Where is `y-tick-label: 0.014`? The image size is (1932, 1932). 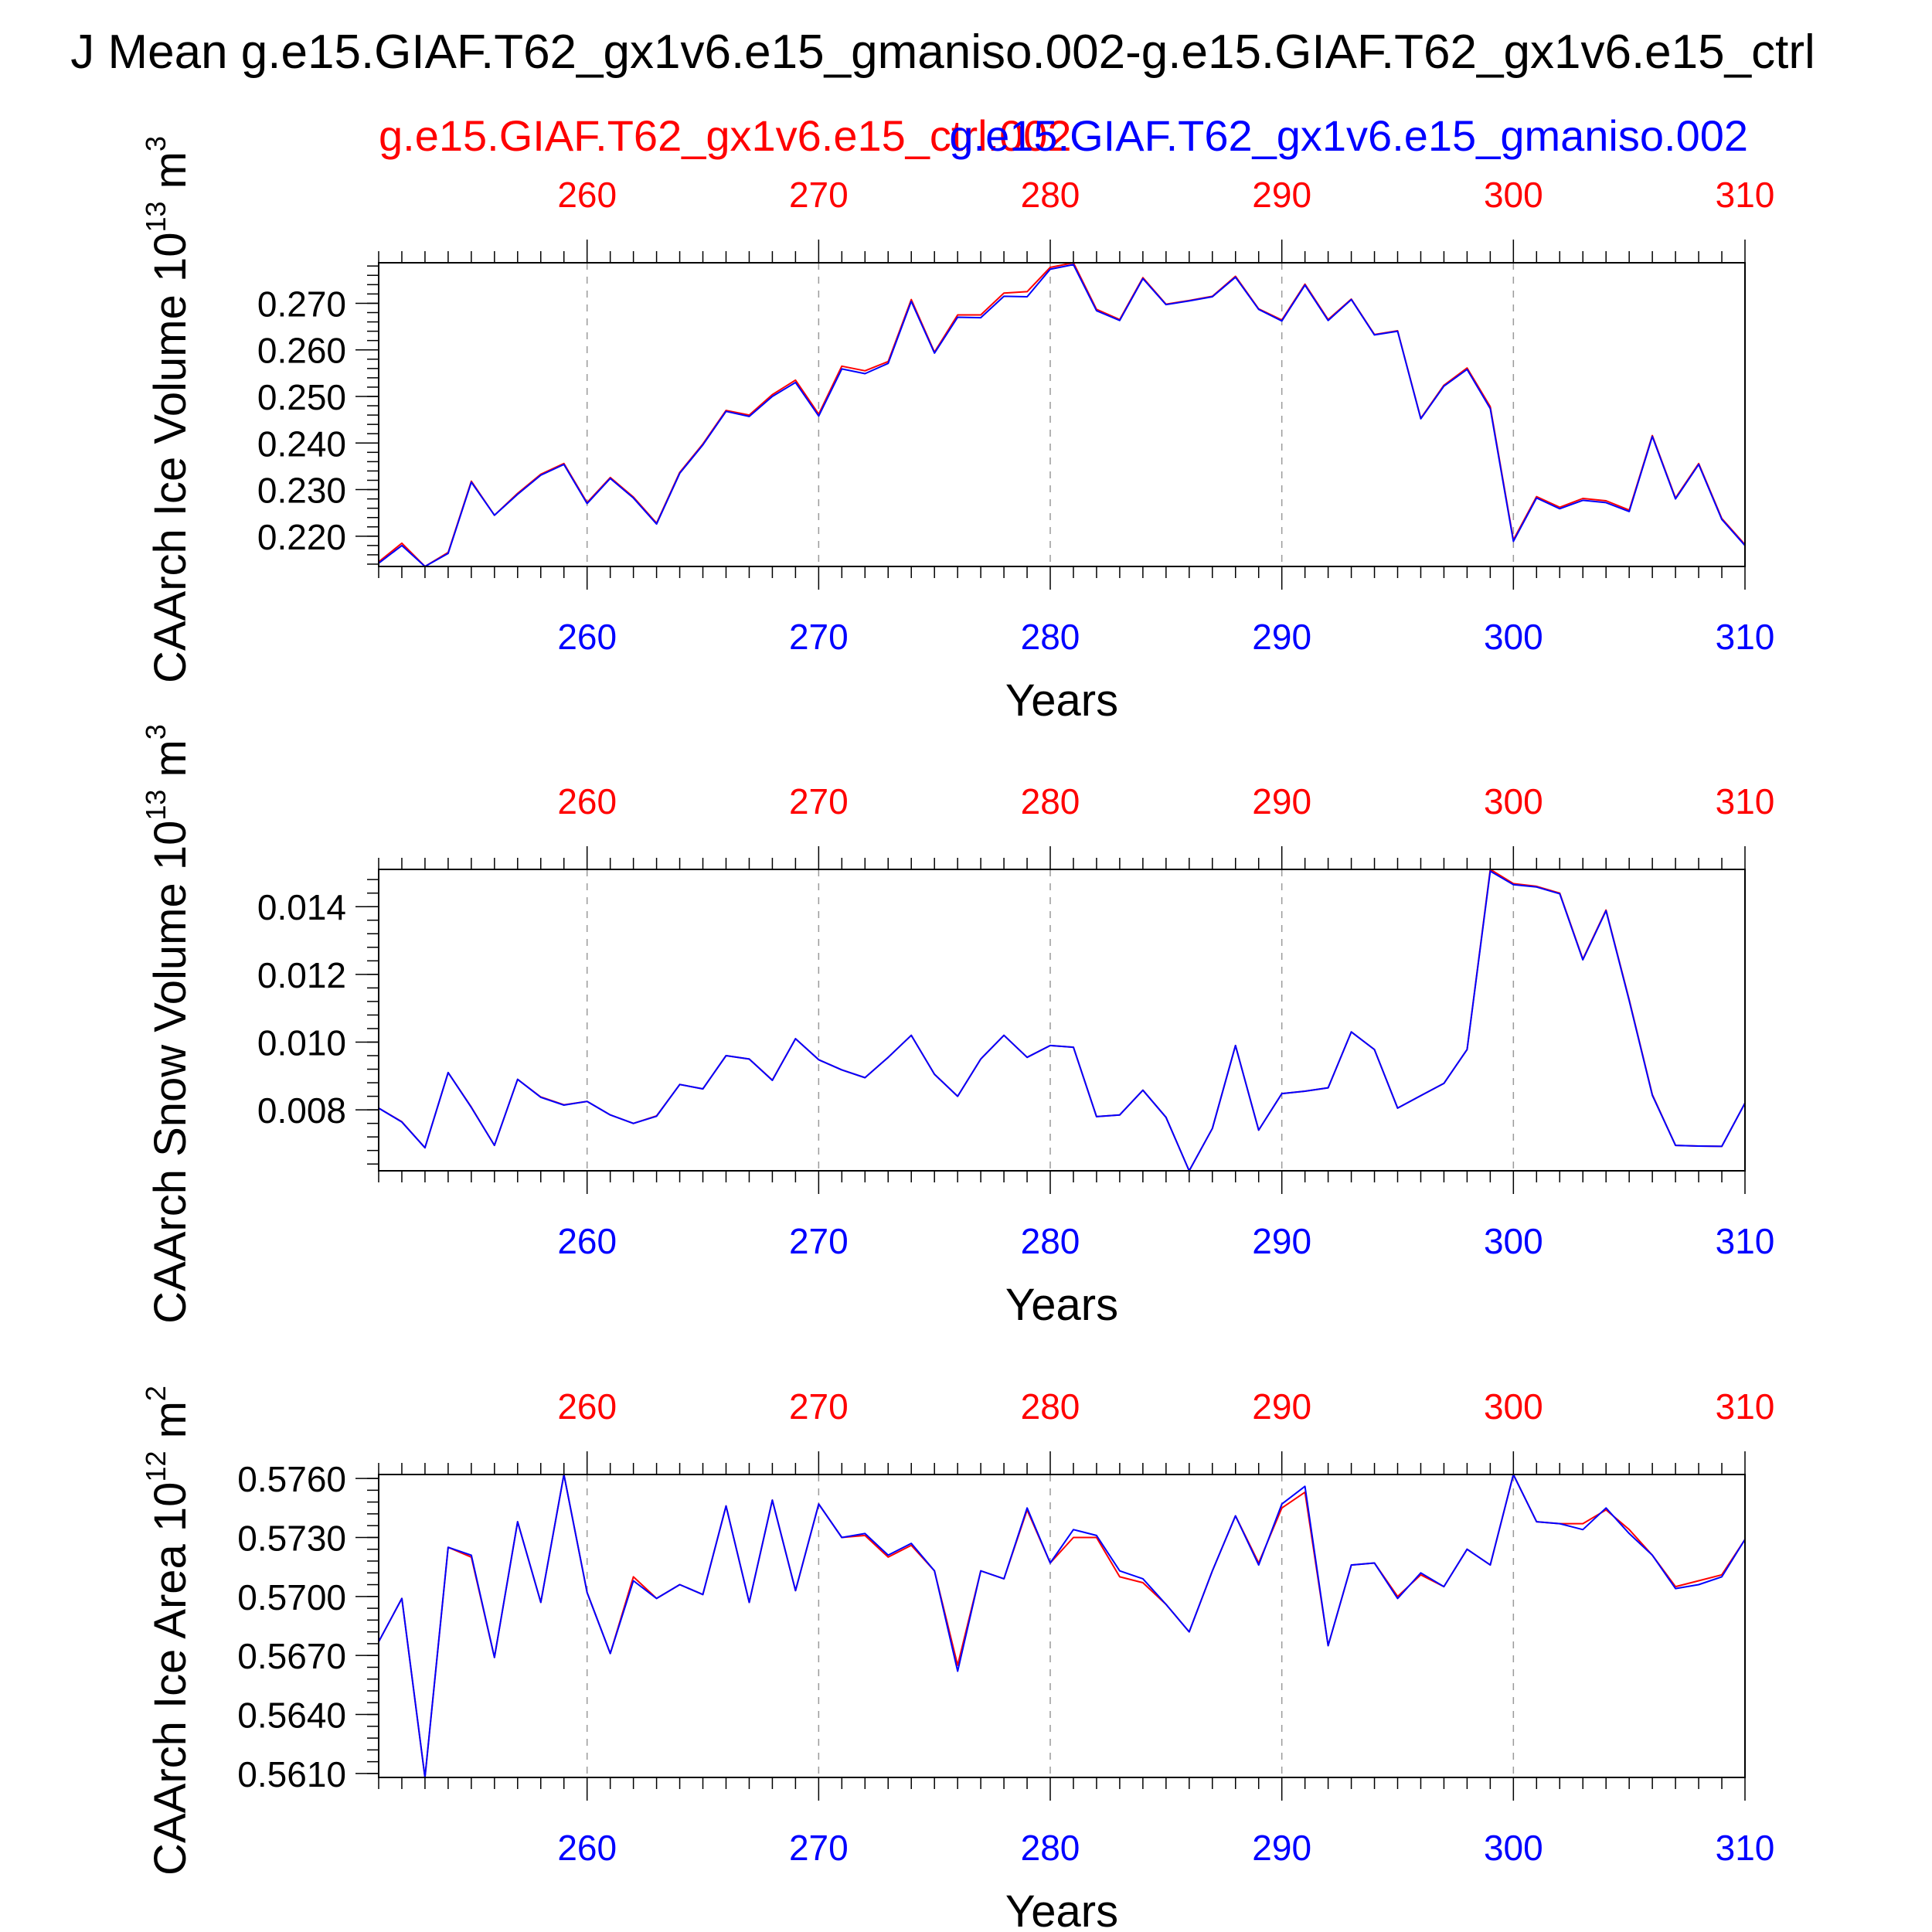 y-tick-label: 0.014 is located at coordinates (301, 907).